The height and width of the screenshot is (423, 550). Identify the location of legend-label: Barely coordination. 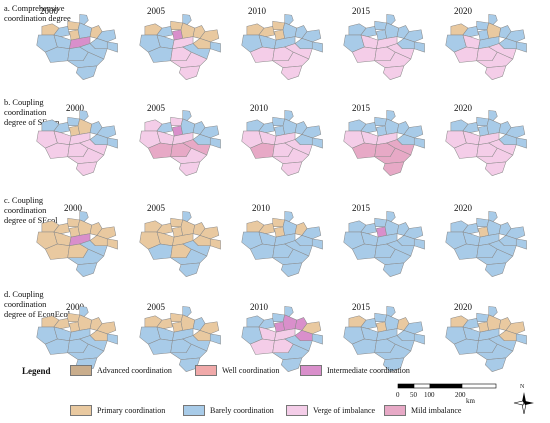
(242, 410).